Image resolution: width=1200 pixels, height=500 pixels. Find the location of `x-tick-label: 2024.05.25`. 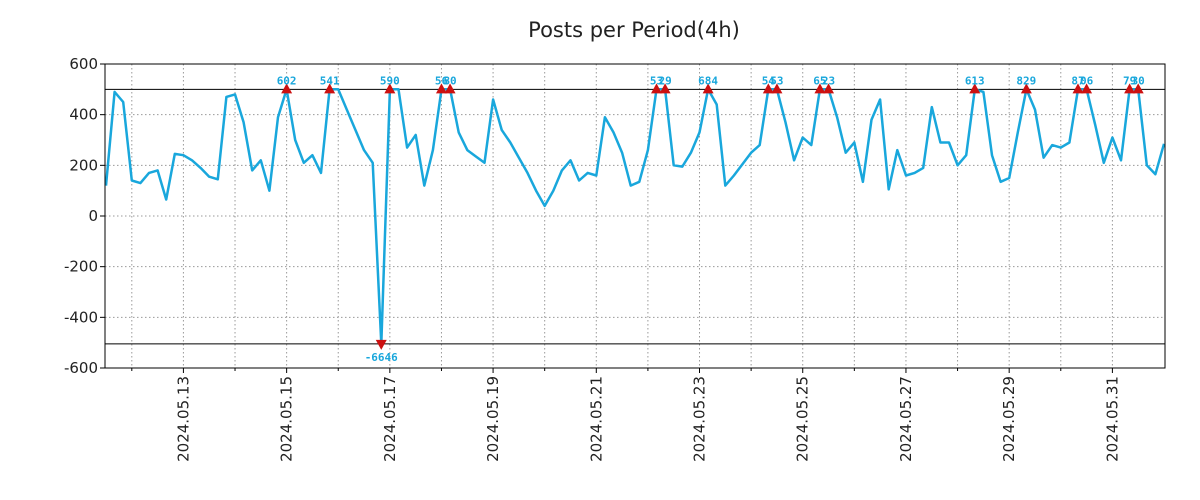

x-tick-label: 2024.05.25 is located at coordinates (803, 419).